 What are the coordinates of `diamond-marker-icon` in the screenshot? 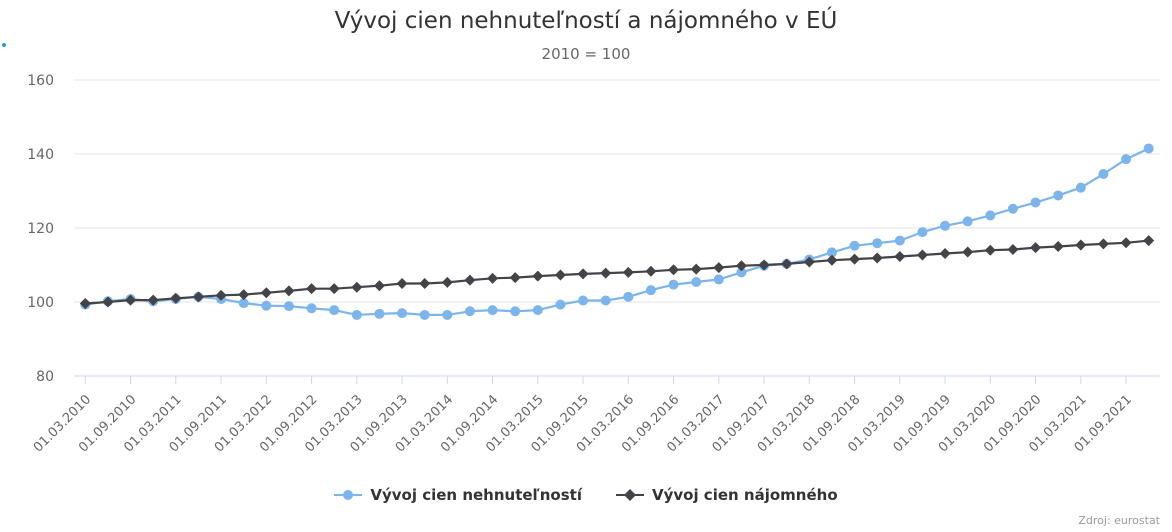 It's located at (629, 495).